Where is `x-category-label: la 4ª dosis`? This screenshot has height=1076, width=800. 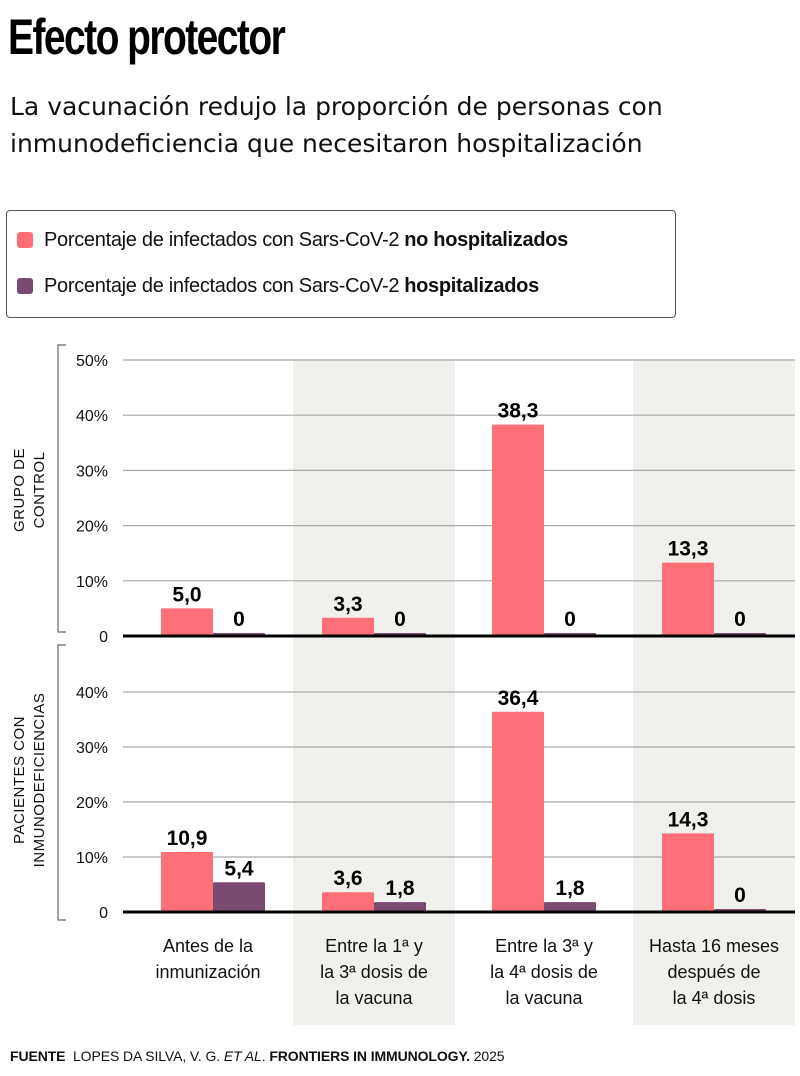
x-category-label: la 4ª dosis is located at coordinates (714, 998).